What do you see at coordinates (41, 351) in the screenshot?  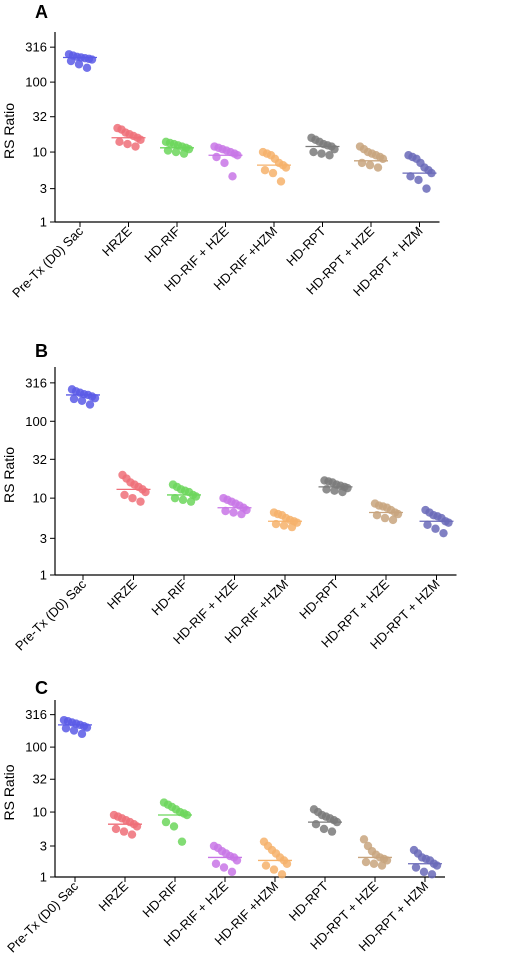 I see `panel-letter: B` at bounding box center [41, 351].